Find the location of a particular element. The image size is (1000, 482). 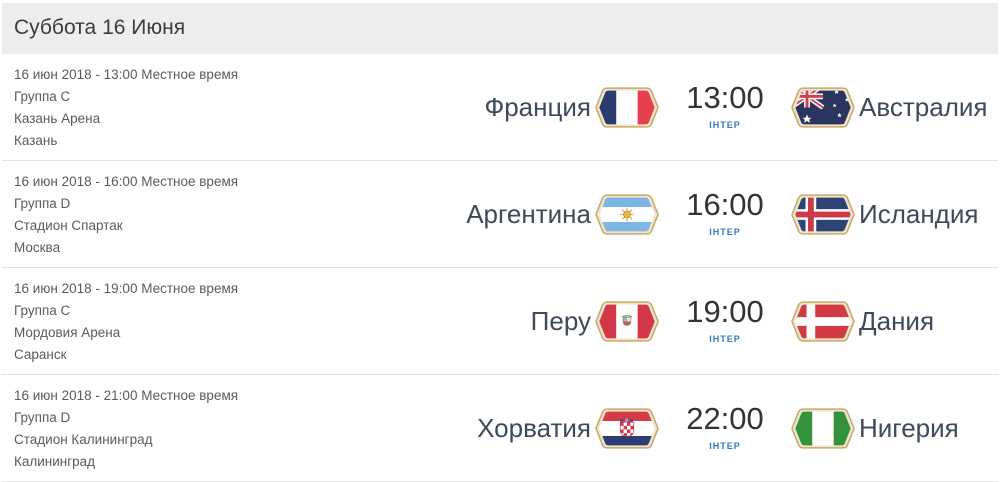

match-fixture: Хорватия is located at coordinates (730, 428).